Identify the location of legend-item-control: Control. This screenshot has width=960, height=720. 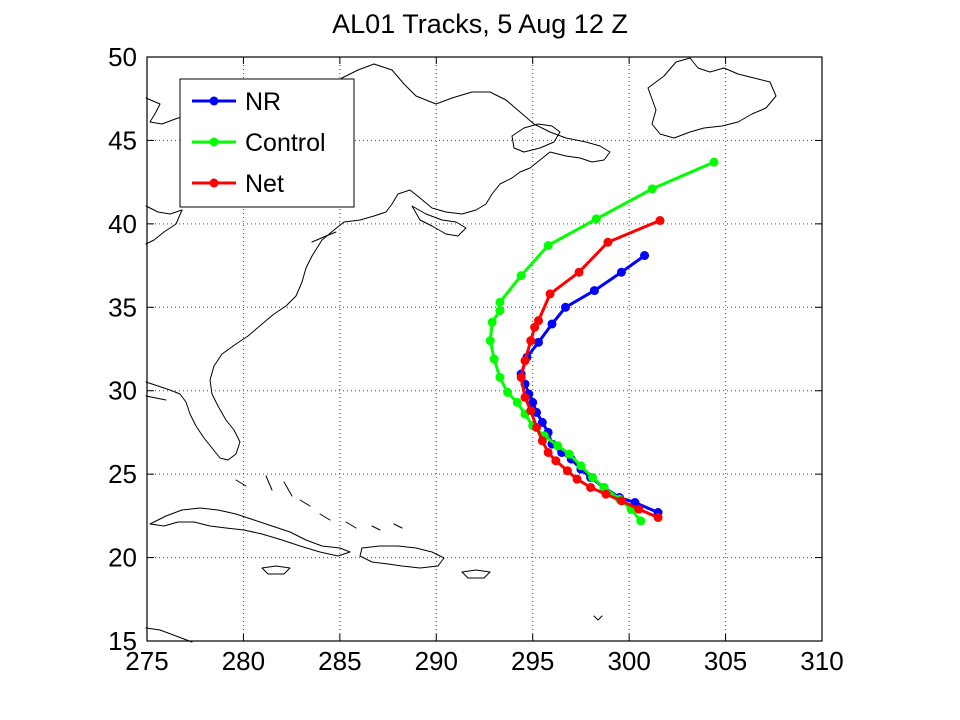
(259, 143).